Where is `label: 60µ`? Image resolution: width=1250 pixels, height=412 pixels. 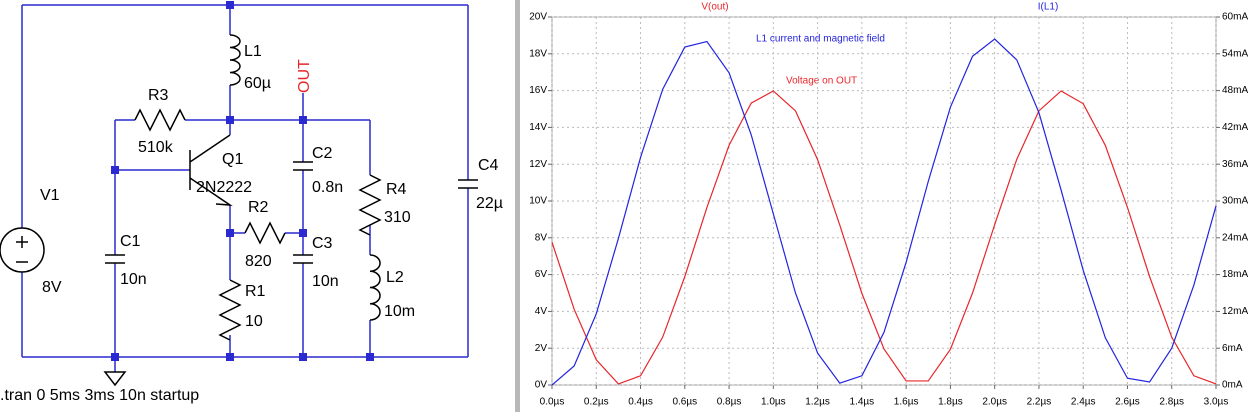 label: 60µ is located at coordinates (257, 83).